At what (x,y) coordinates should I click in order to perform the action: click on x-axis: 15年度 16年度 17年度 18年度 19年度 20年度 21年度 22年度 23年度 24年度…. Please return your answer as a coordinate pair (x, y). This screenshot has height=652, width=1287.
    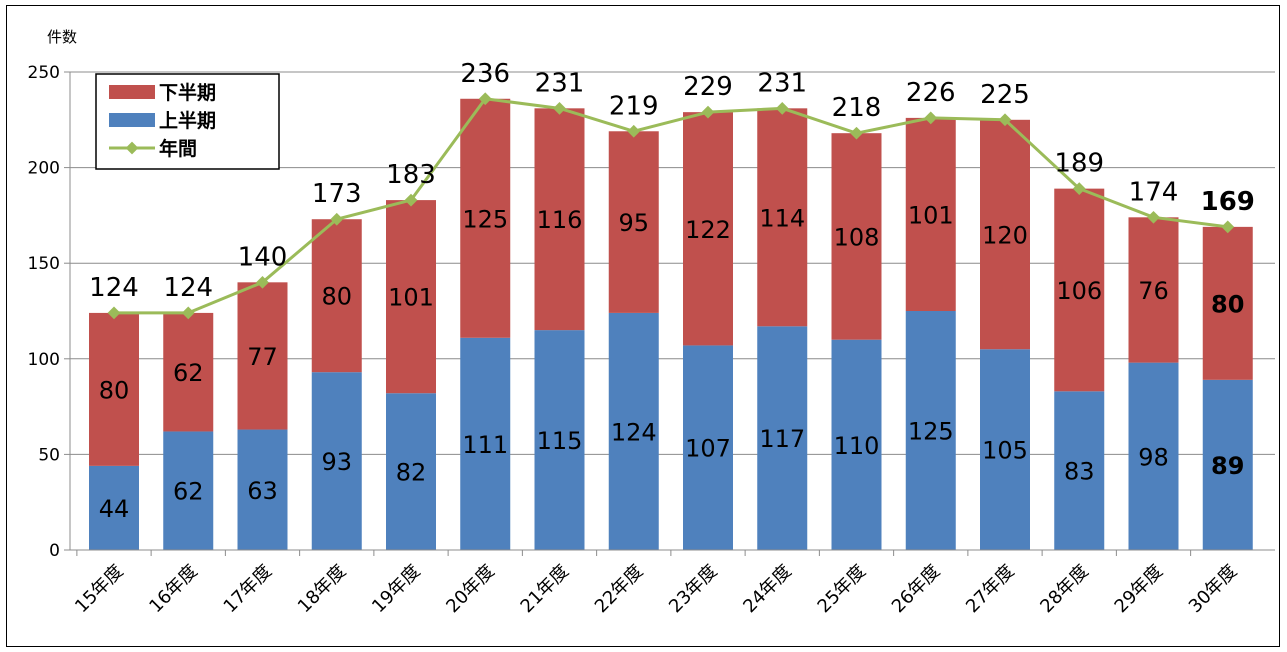
    Looking at the image, I should click on (672, 583).